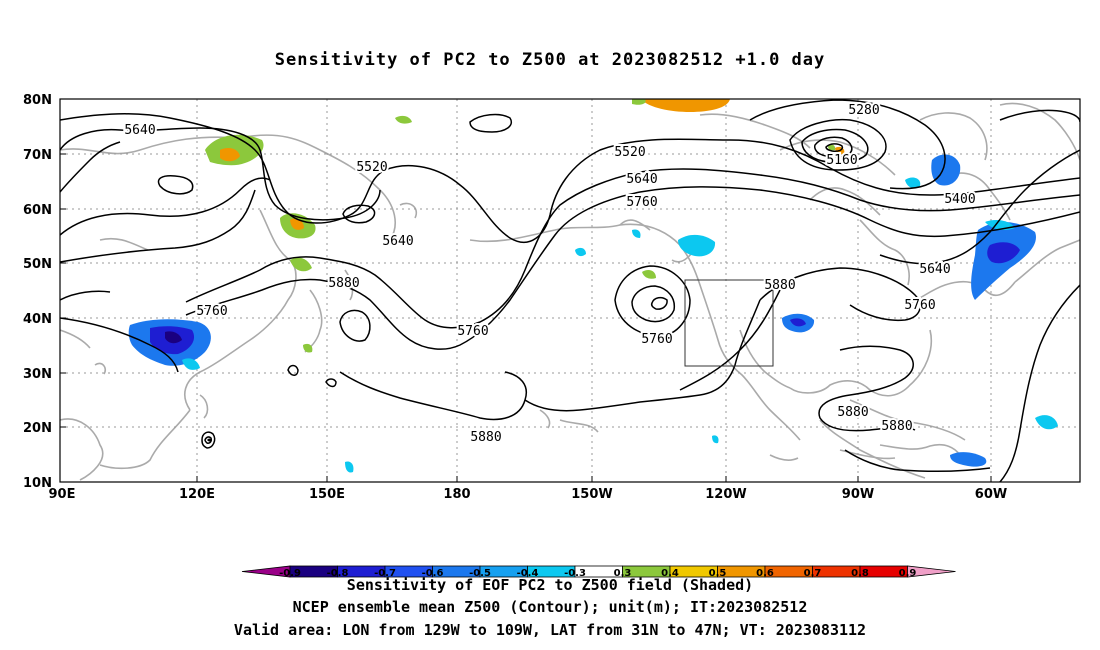 This screenshot has height=650, width=1100. Describe the element at coordinates (37, 292) in the screenshot. I see `lat-tick-labels: 80N 70N 60N 50N 40N 30N 20N 10N` at that location.